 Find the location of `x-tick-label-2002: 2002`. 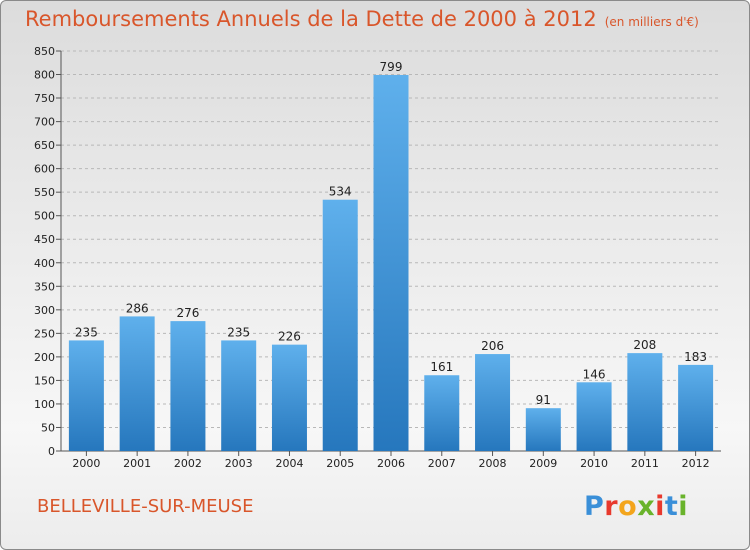

x-tick-label-2002: 2002 is located at coordinates (188, 463).